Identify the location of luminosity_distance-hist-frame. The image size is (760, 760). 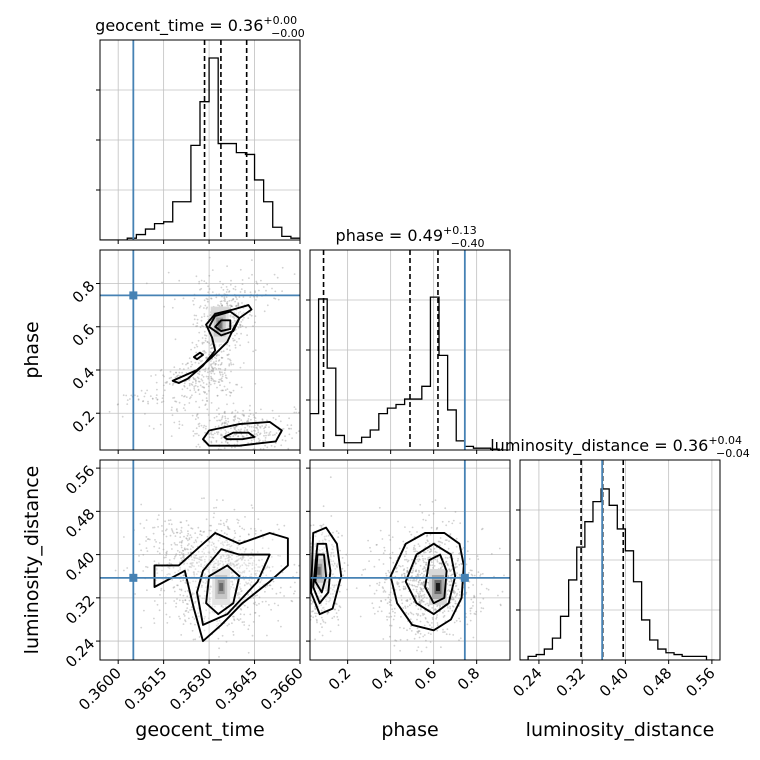
(620, 560).